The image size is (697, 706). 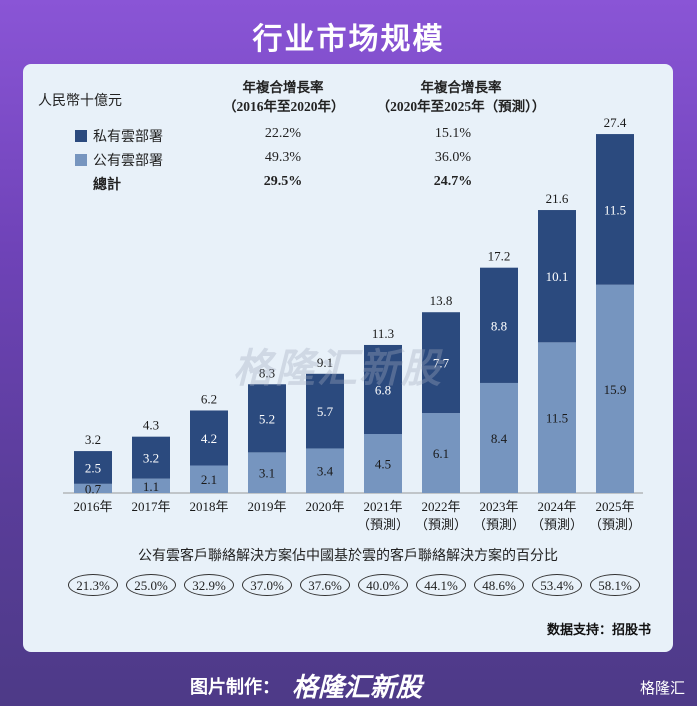 What do you see at coordinates (383, 333) in the screenshot?
I see `total-label: 11.3` at bounding box center [383, 333].